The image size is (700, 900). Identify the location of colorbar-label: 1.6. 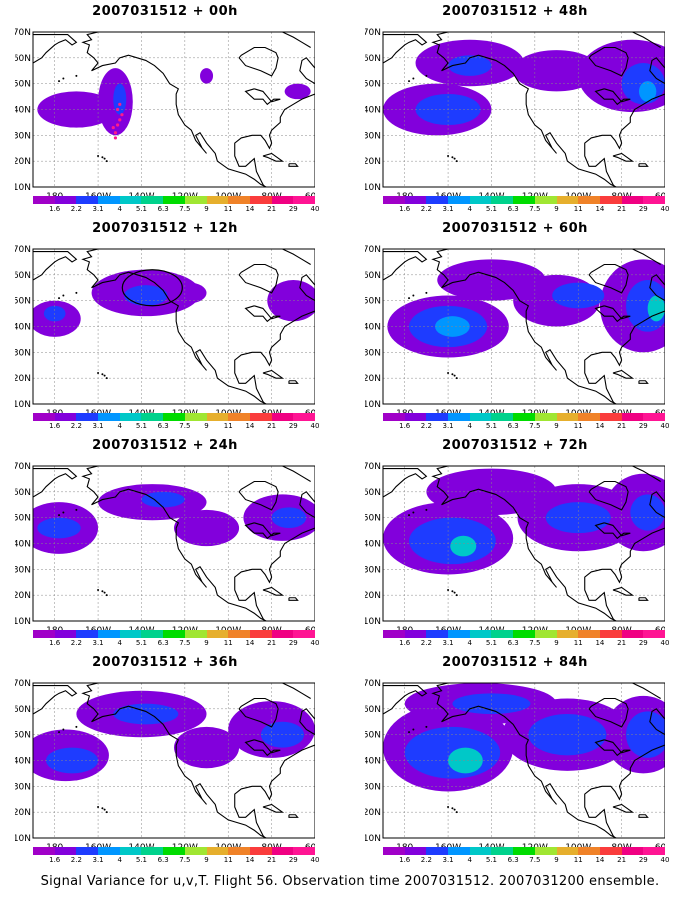
(405, 209).